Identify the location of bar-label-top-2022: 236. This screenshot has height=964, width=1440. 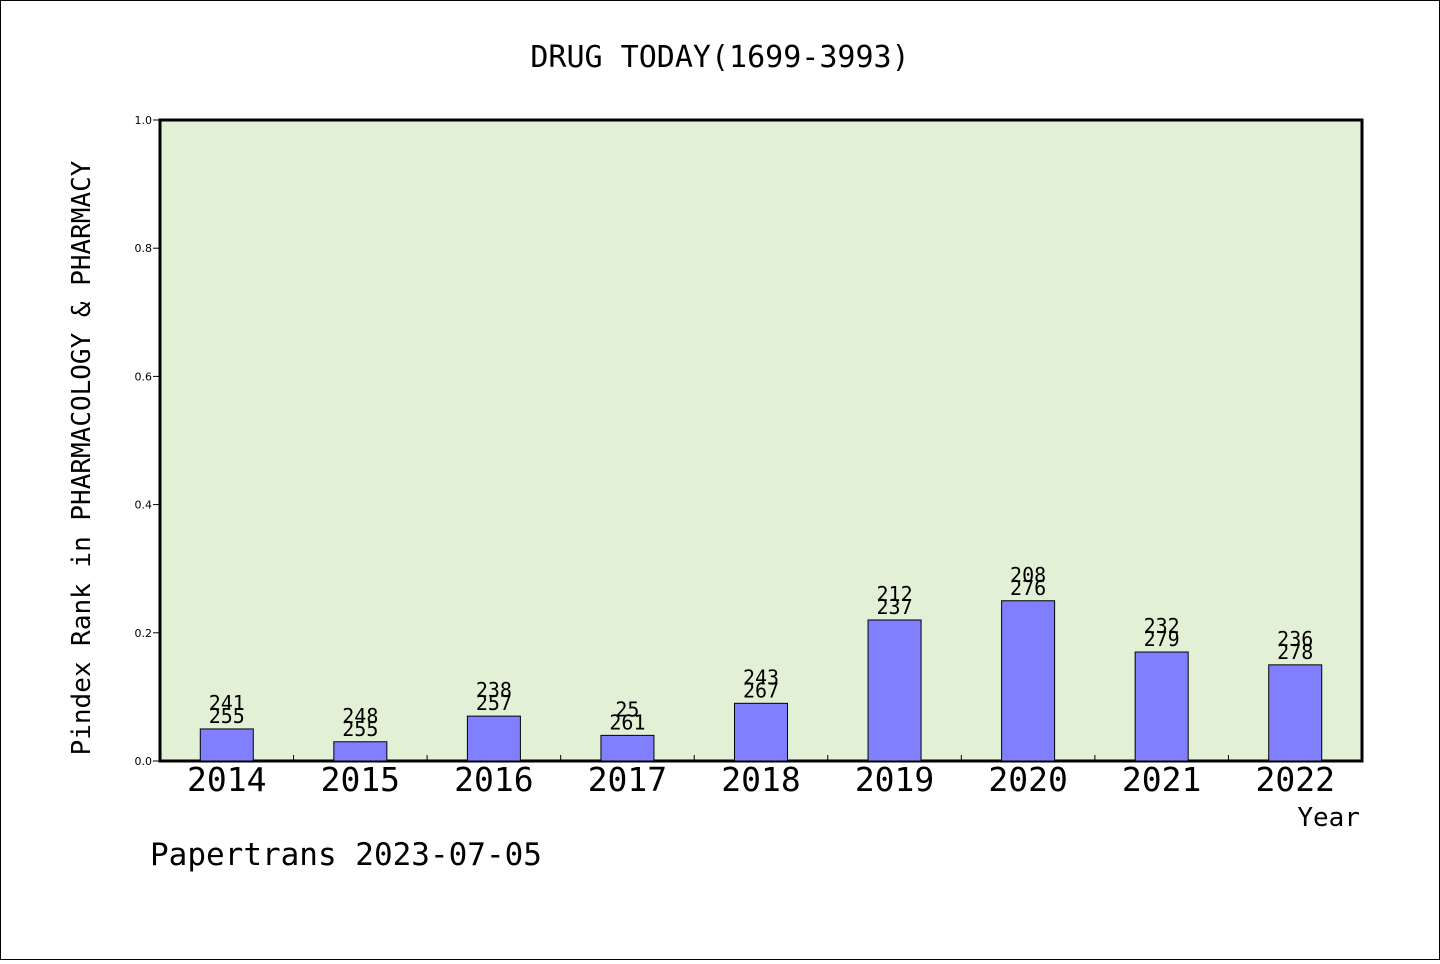
(1295, 639).